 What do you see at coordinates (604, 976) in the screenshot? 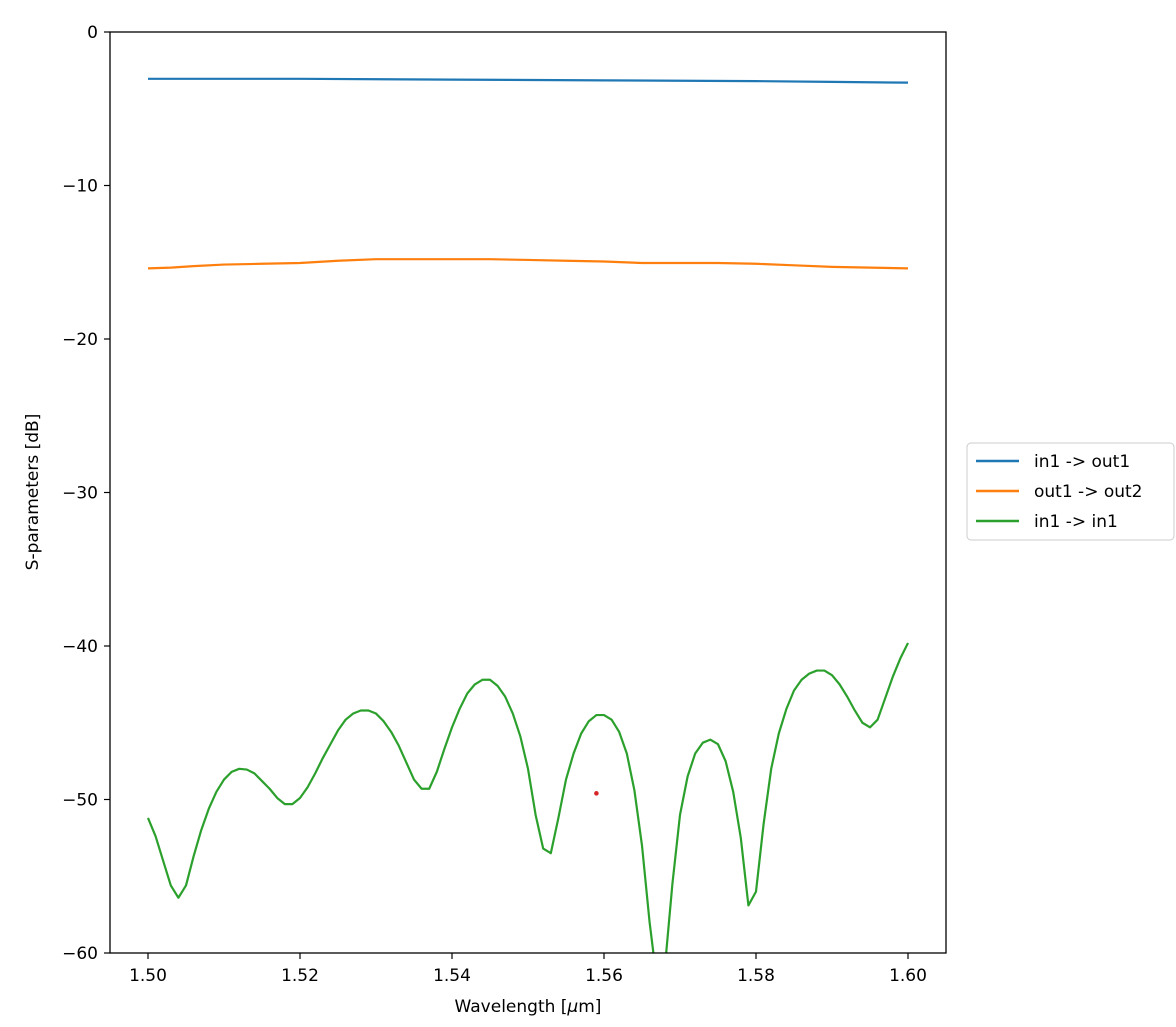
I see `x-tick-label: 1.56` at bounding box center [604, 976].